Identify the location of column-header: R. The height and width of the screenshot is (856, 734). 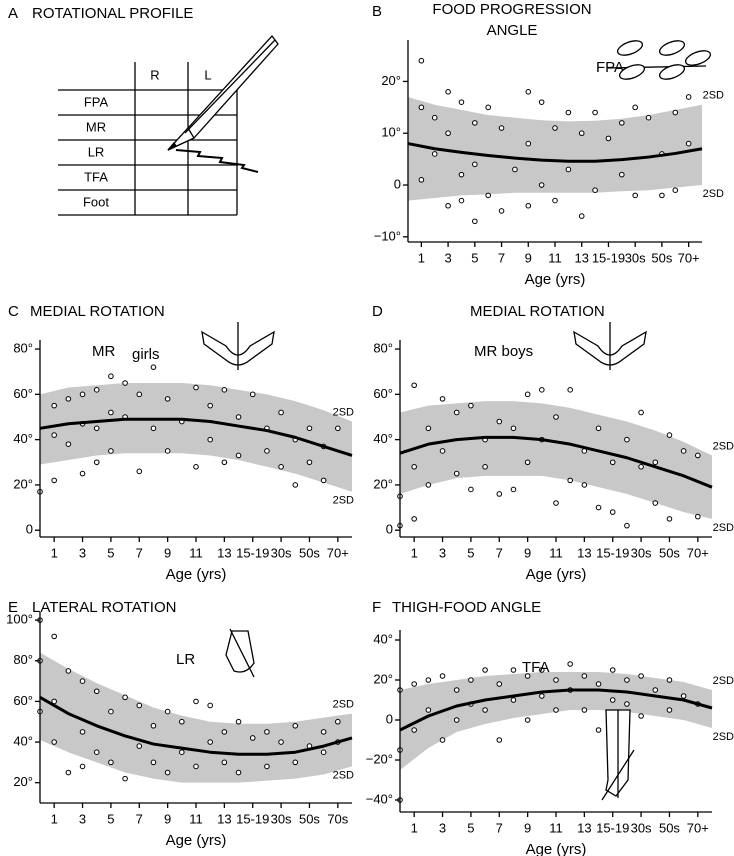
(154, 74).